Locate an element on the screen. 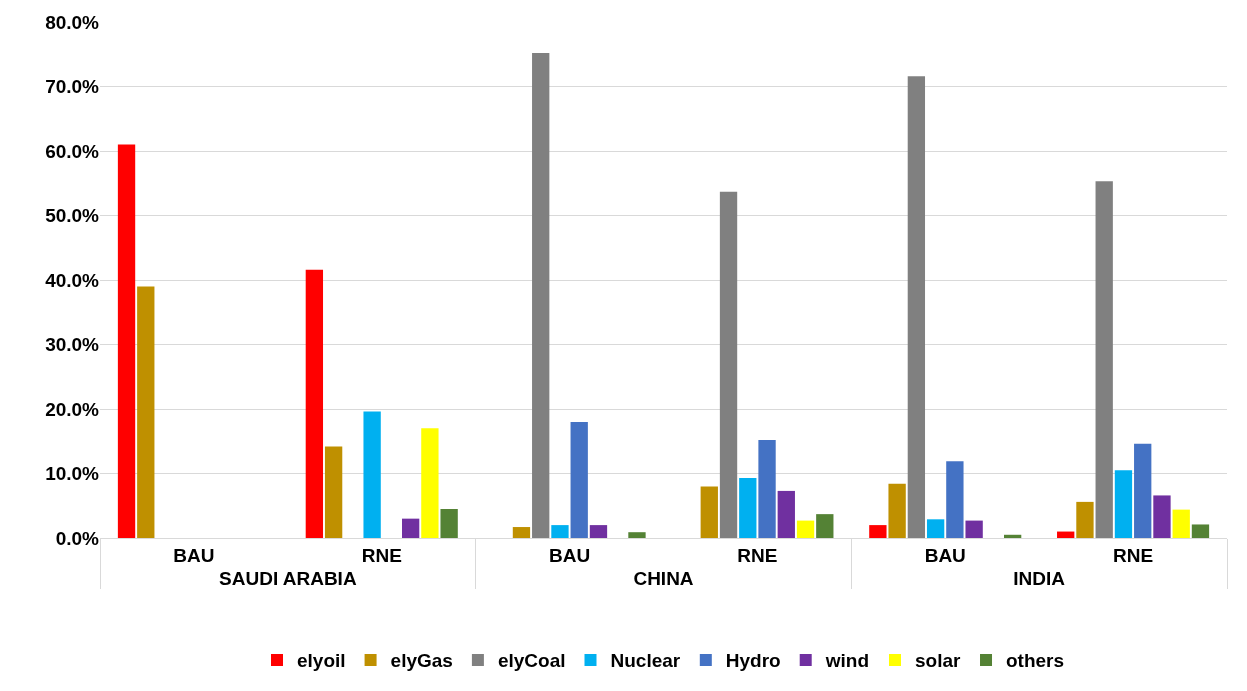 This screenshot has height=691, width=1247. text: INDIA is located at coordinates (1039, 578).